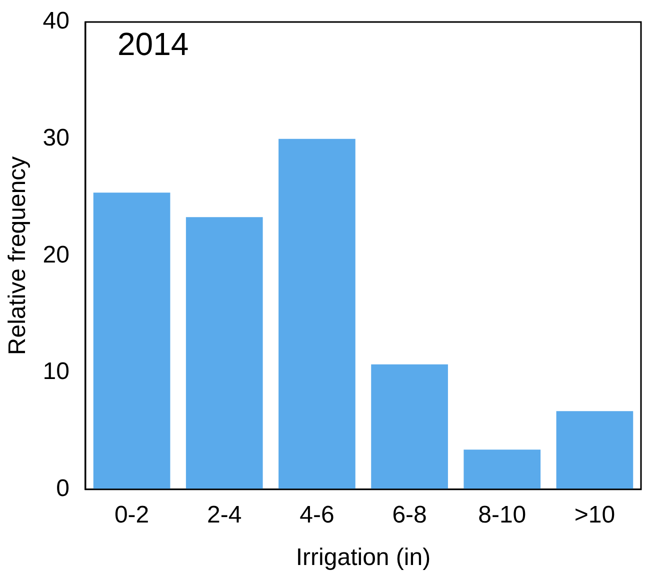 This screenshot has width=653, height=575. Describe the element at coordinates (63, 488) in the screenshot. I see `y-tick-label: 0` at that location.